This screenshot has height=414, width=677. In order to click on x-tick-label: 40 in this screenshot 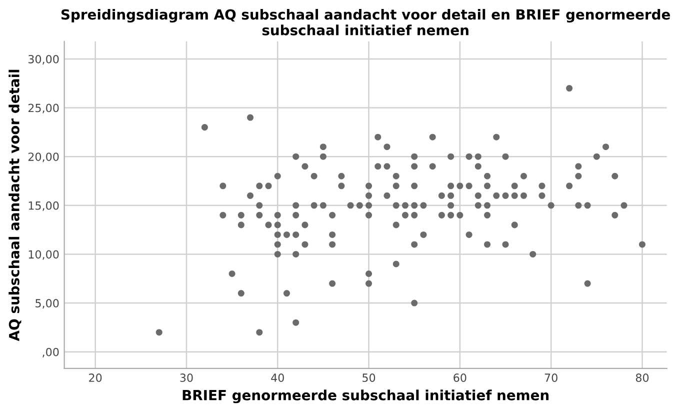, I will do `click(277, 378)`.